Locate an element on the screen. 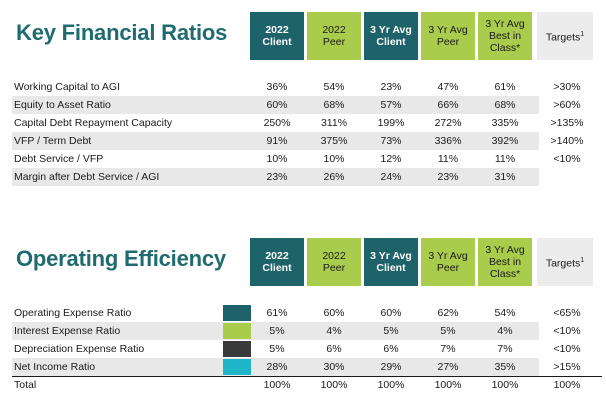  table-cell: 28% is located at coordinates (277, 367).